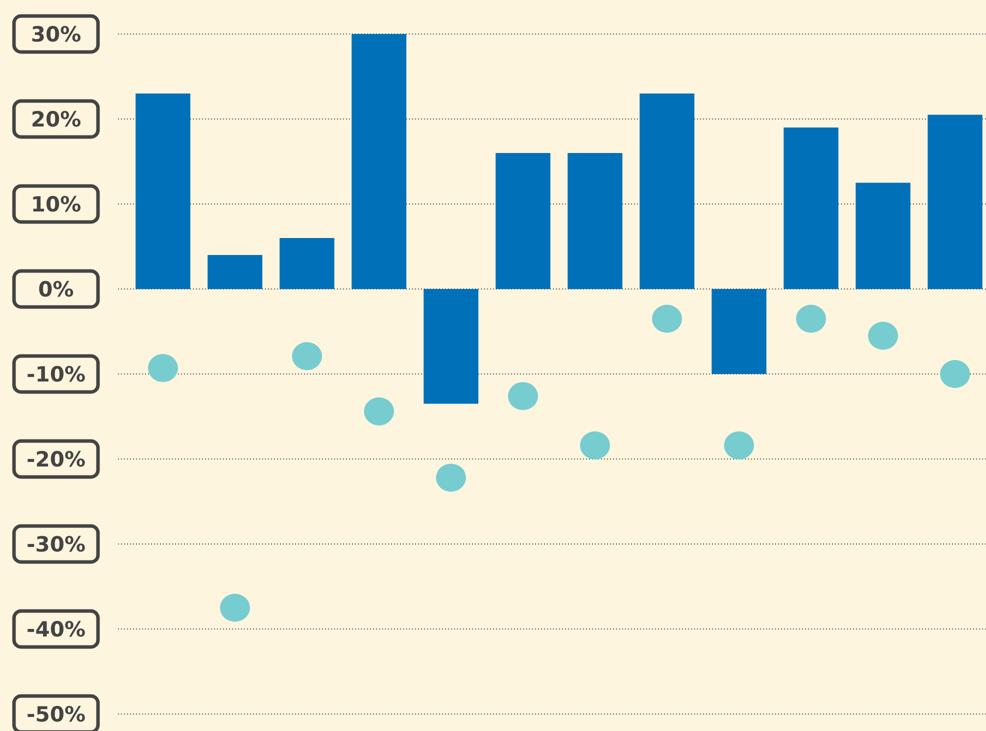 The height and width of the screenshot is (731, 986). What do you see at coordinates (56, 460) in the screenshot?
I see `y-tick-label: -20%` at bounding box center [56, 460].